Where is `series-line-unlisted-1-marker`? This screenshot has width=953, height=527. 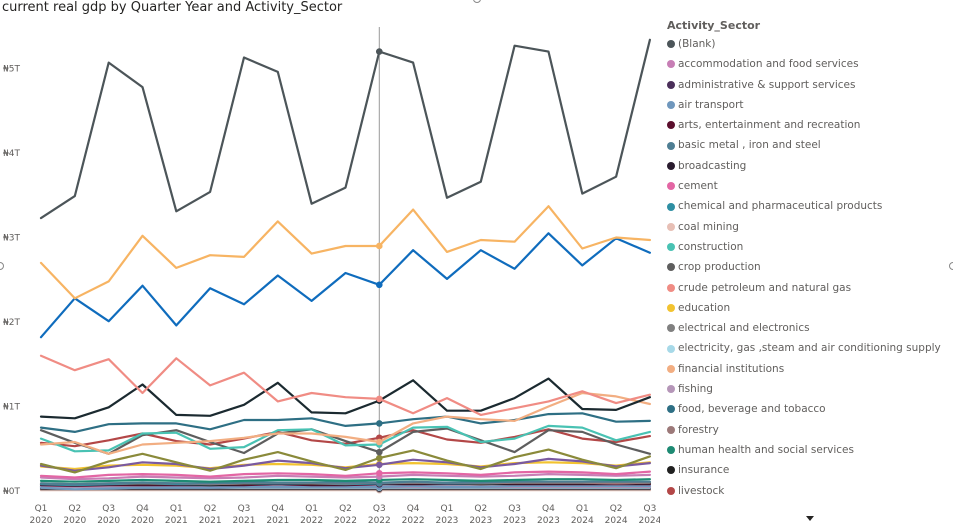 series-line-unlisted-1-marker is located at coordinates (379, 285).